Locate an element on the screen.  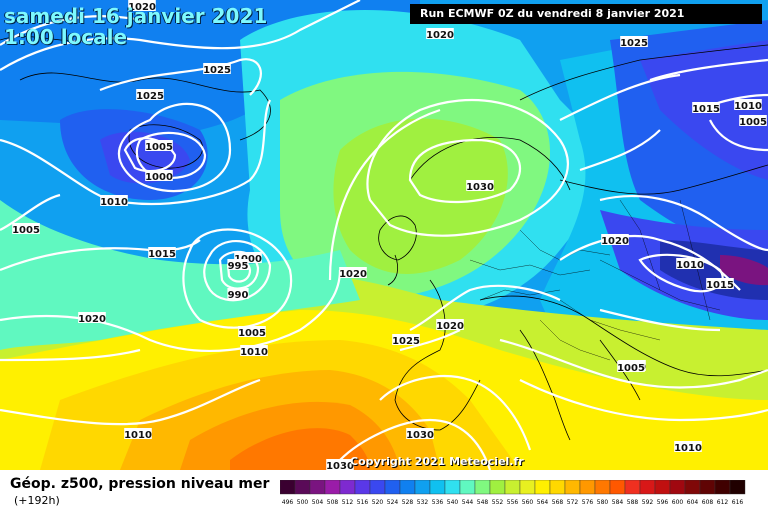
isobar-1020-topleft-label-bg is located at coordinates (142, 5).